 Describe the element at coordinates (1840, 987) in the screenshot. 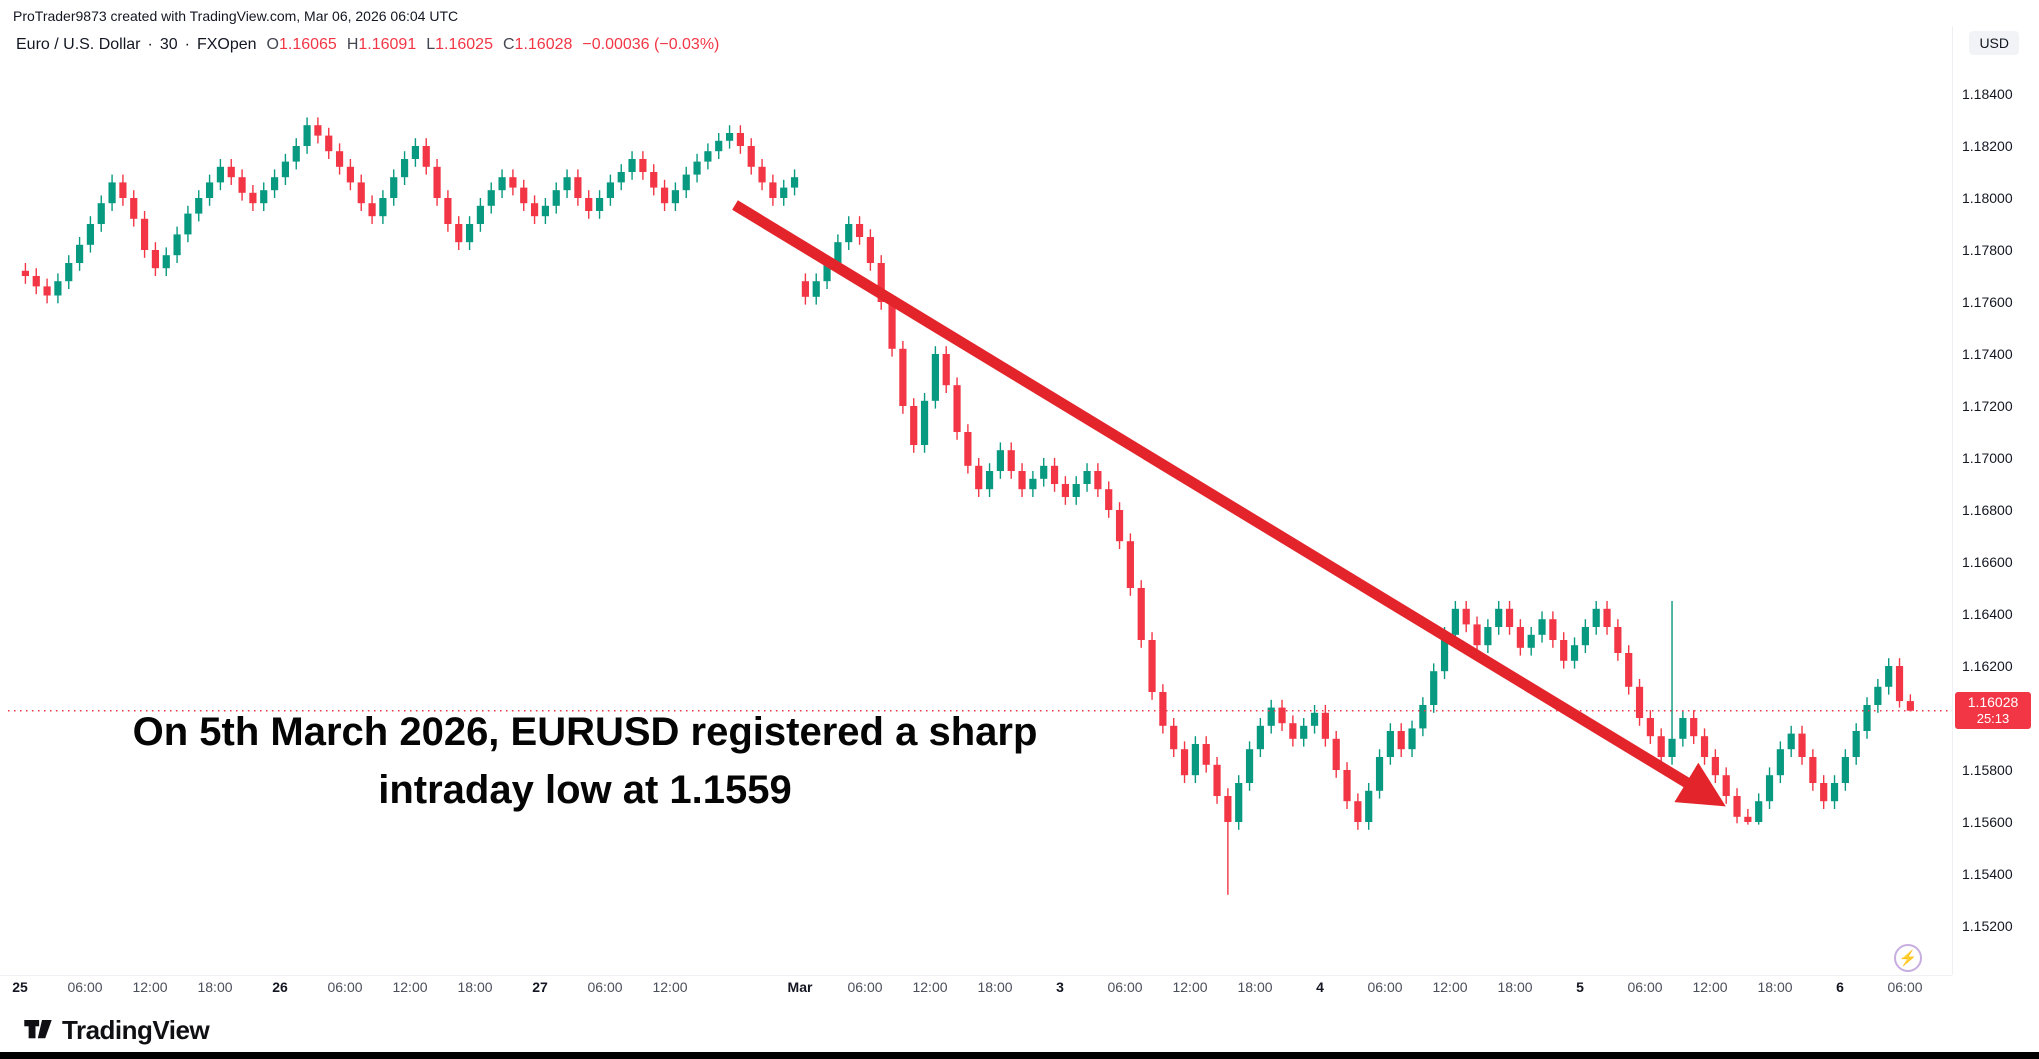

I see `time-axis-label: 6` at that location.